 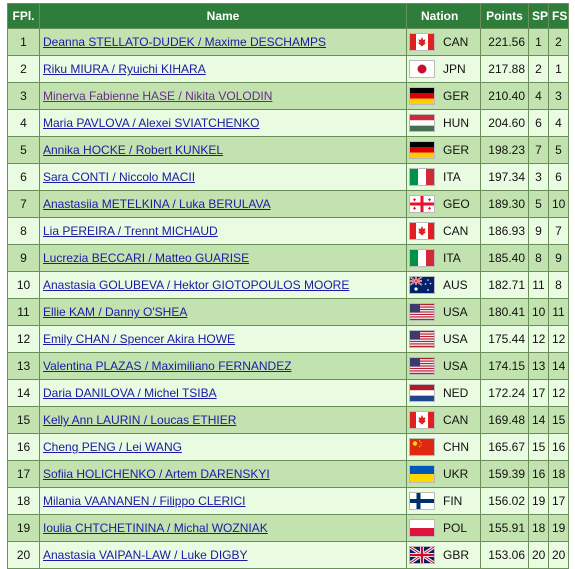 I want to click on nation-code: CAN, so click(x=456, y=231).